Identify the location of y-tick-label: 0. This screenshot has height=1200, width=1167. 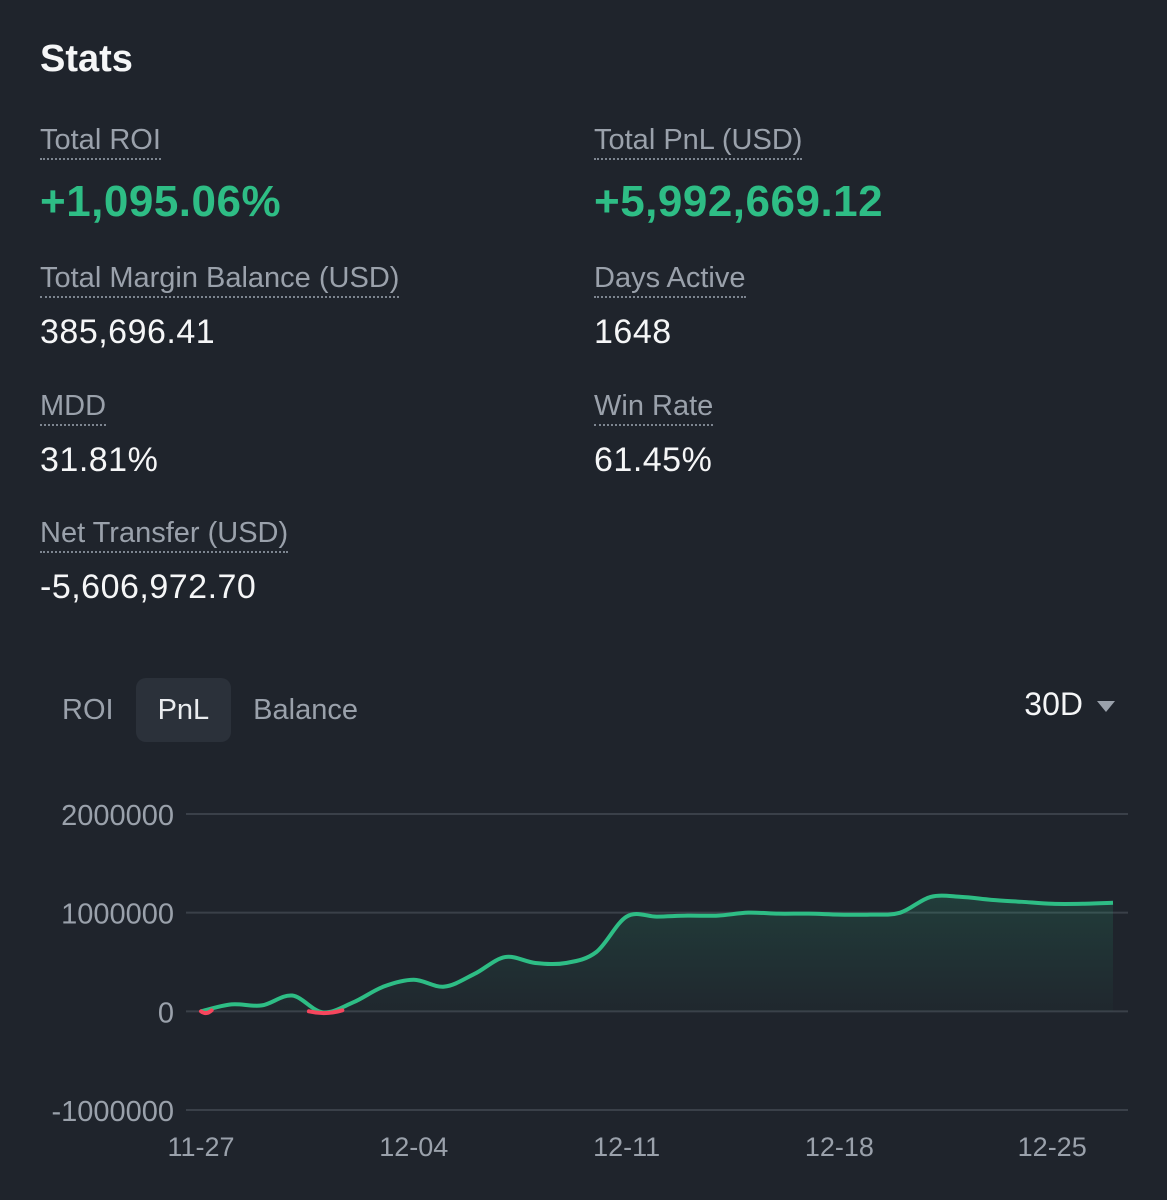
(166, 1013).